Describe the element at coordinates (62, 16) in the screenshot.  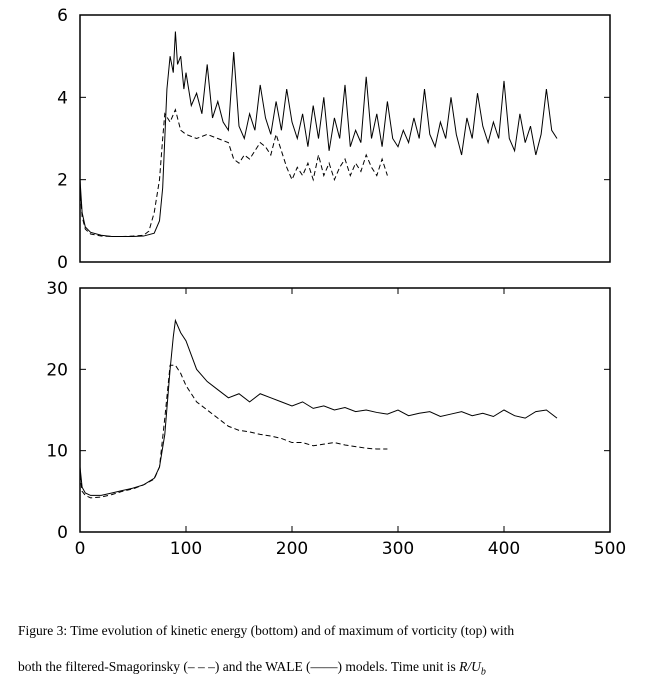
I see `y-tick-label: 6` at that location.